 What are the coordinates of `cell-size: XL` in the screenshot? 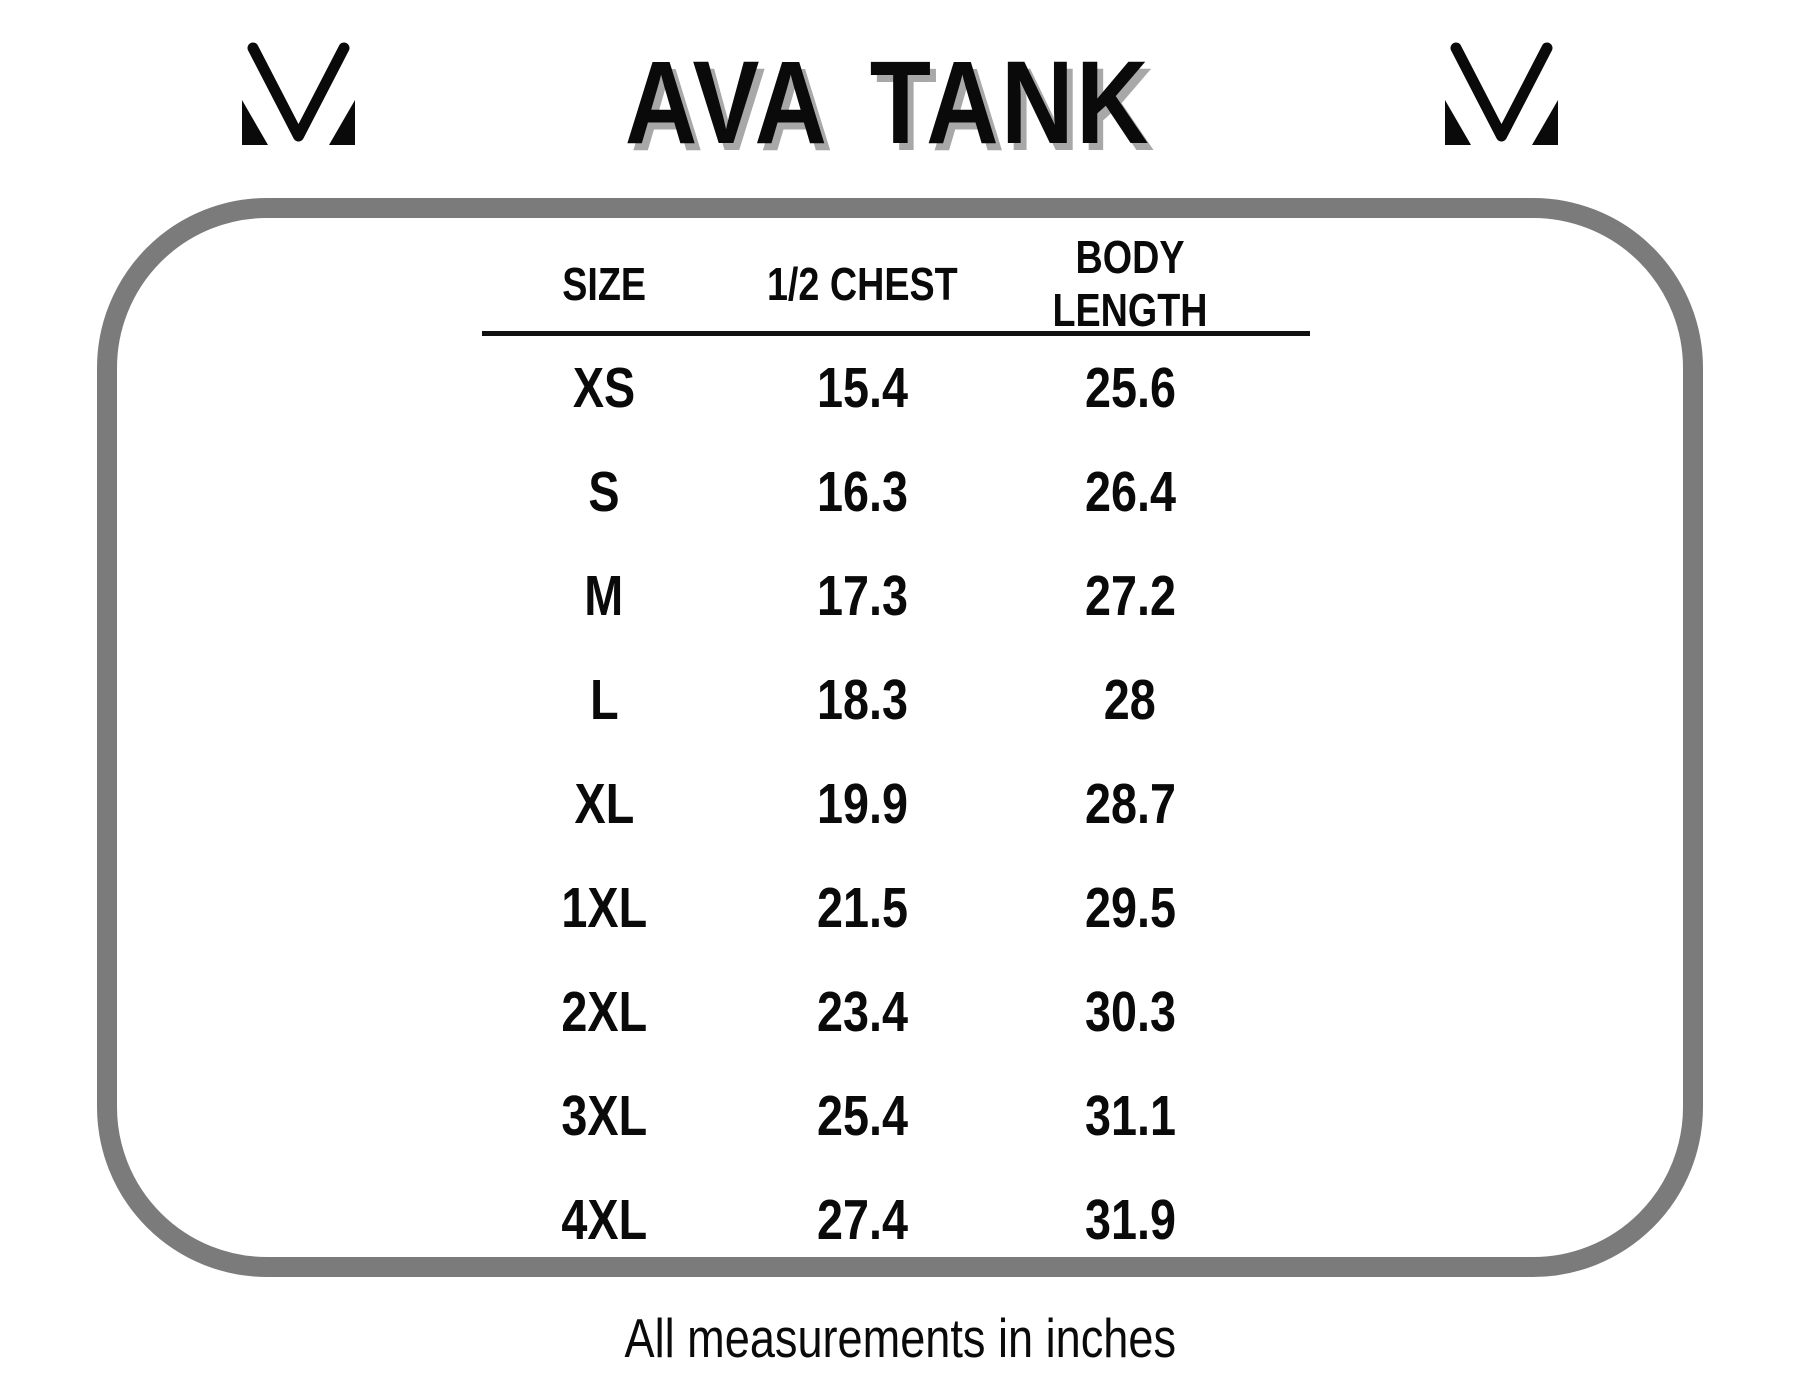 It's located at (604, 804).